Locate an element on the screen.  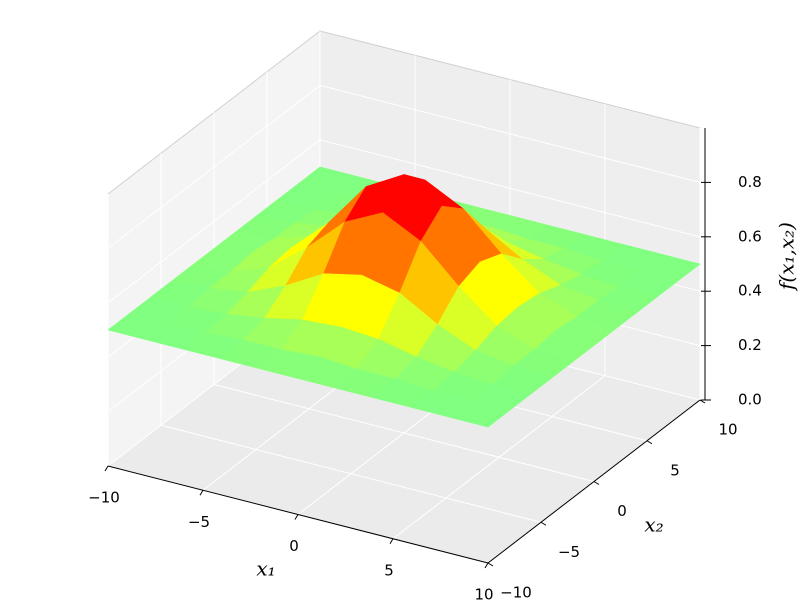
z-tick-label: 0.6 is located at coordinates (750, 236).